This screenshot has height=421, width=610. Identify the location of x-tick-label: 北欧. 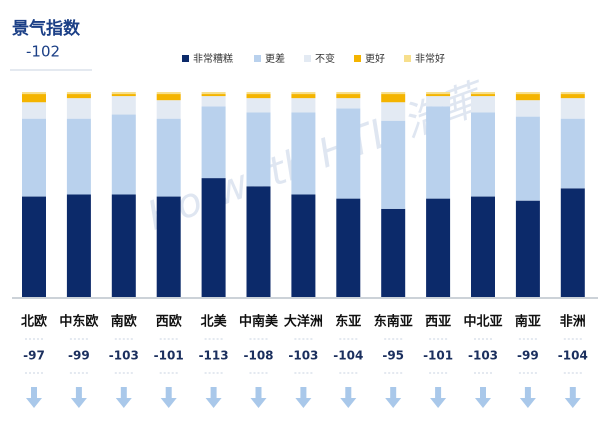
(34, 322).